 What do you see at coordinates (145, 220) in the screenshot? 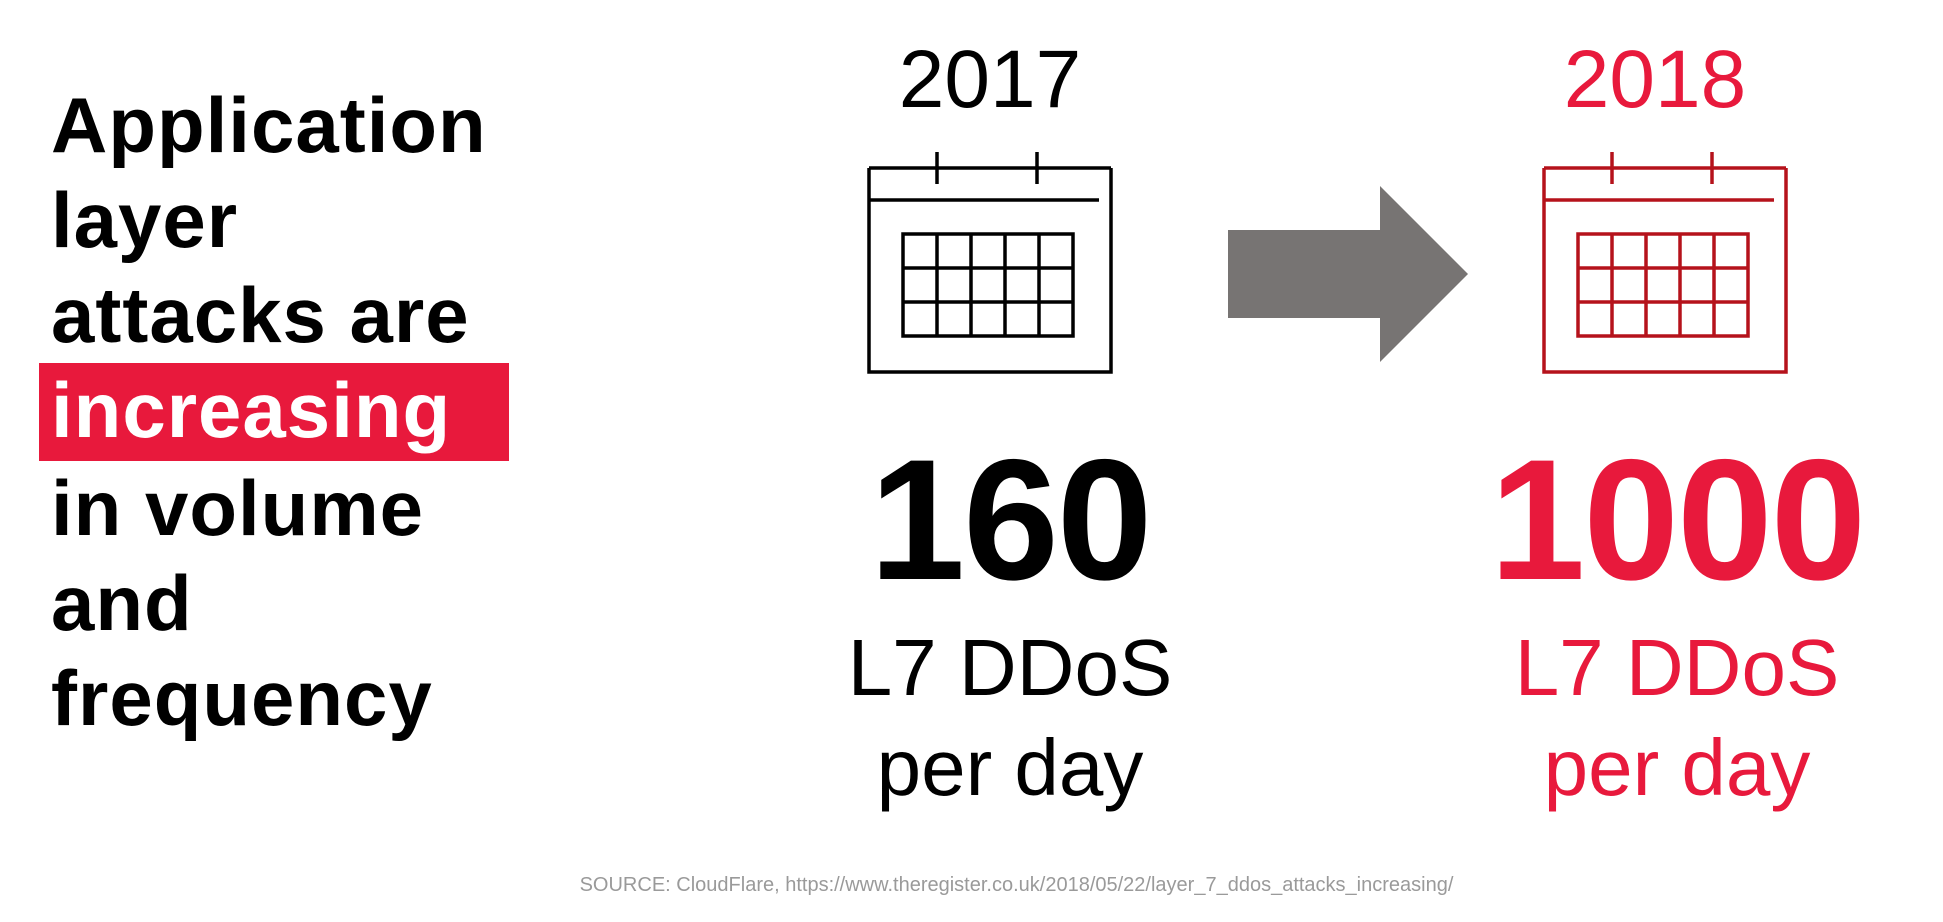
I see `headline-line: layer` at bounding box center [145, 220].